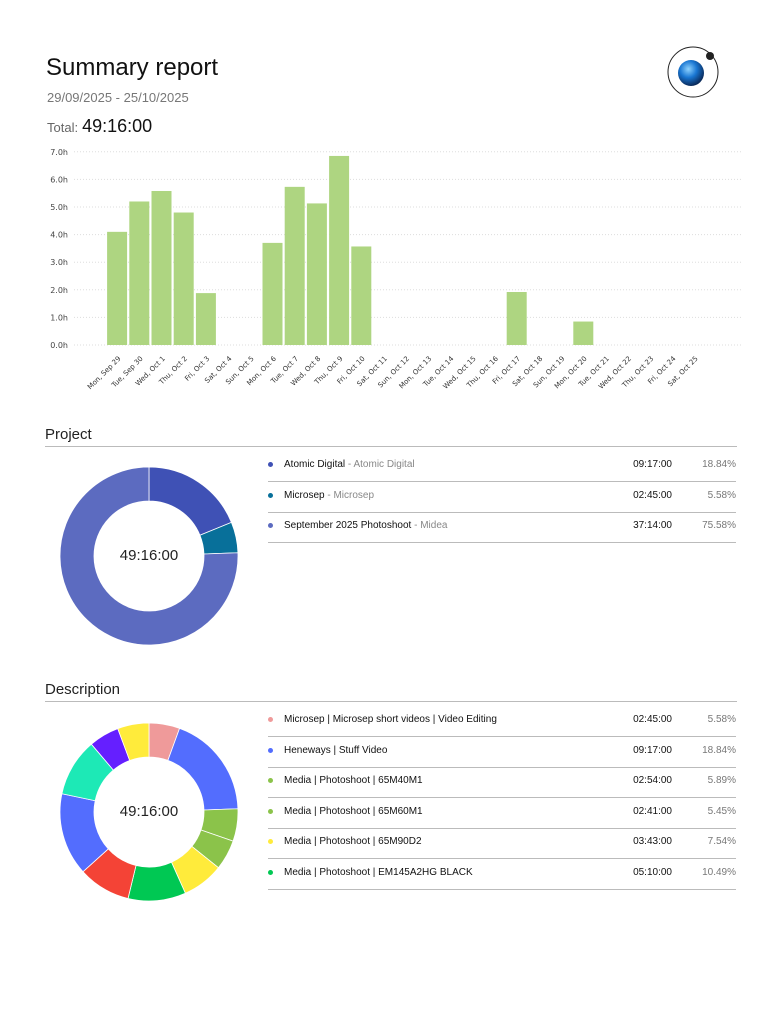 The width and height of the screenshot is (768, 1024). What do you see at coordinates (83, 689) in the screenshot?
I see `description-section-title: Description` at bounding box center [83, 689].